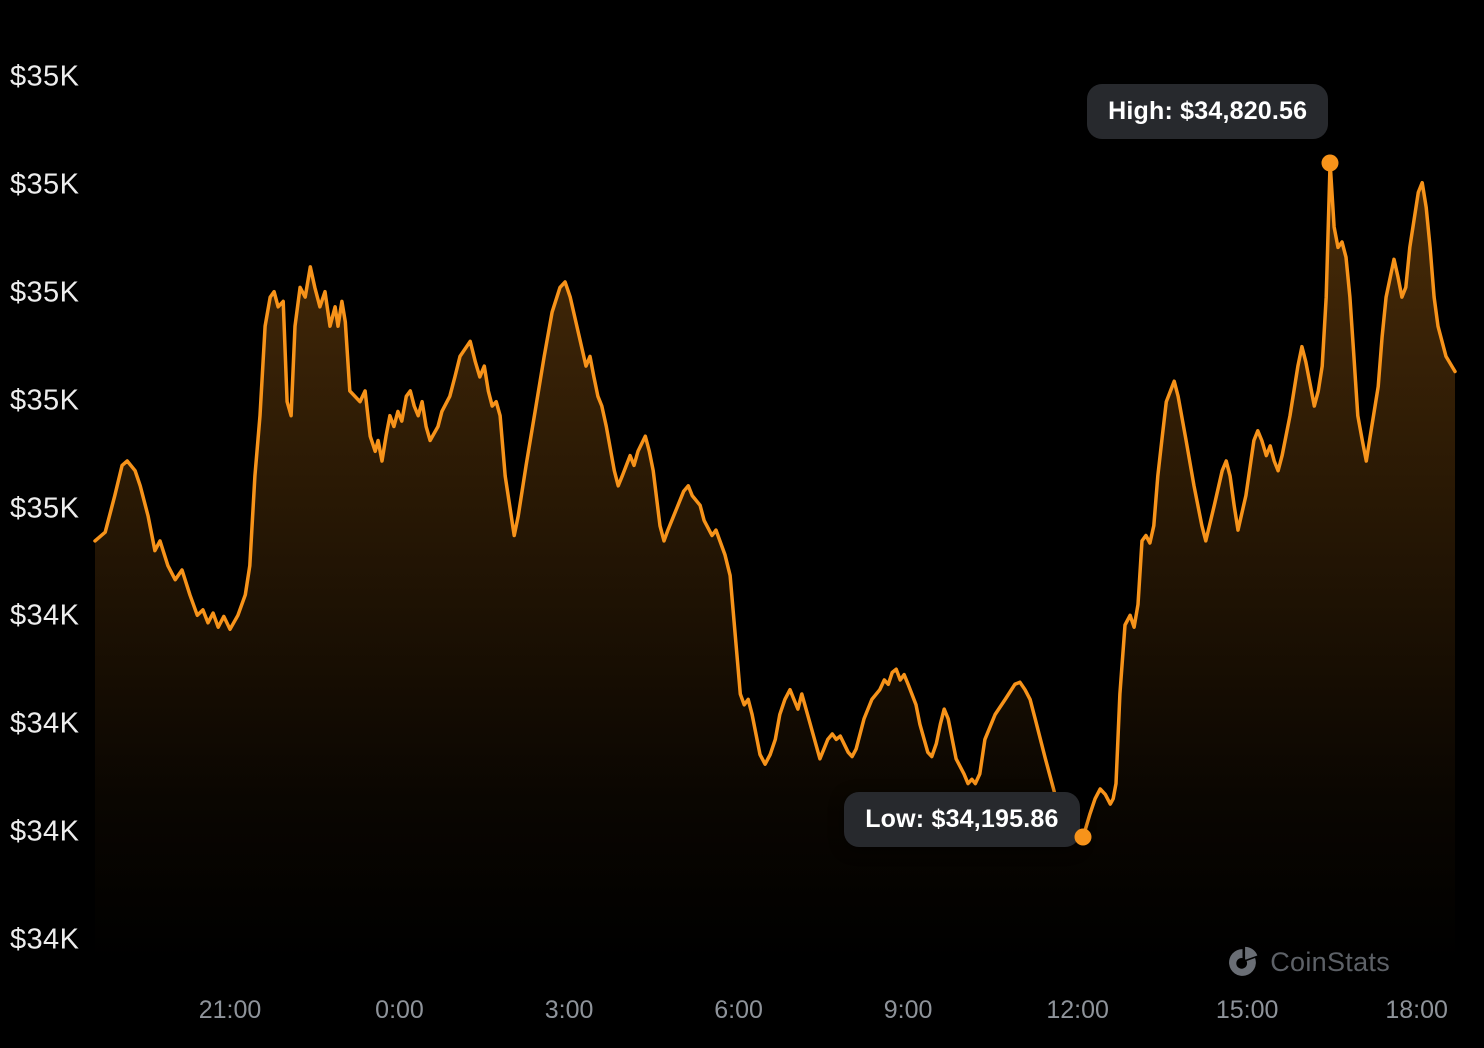 Image resolution: width=1484 pixels, height=1048 pixels. I want to click on x-axis-label: 12:00, so click(1077, 1010).